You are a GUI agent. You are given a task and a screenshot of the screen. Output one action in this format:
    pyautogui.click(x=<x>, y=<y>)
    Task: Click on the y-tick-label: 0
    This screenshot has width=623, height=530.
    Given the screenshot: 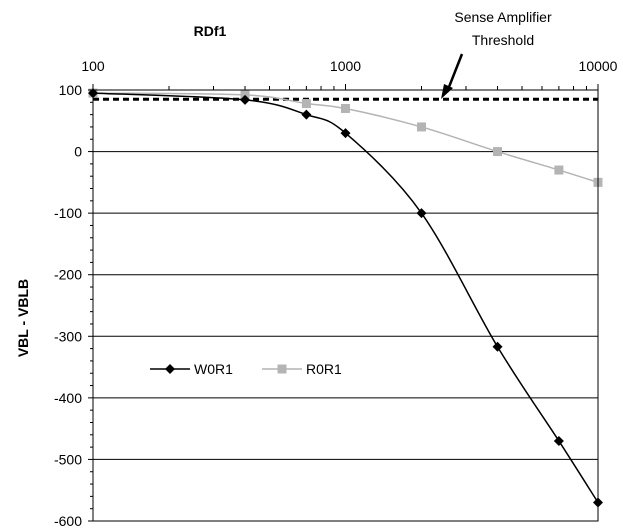 What is the action you would take?
    pyautogui.click(x=78, y=152)
    